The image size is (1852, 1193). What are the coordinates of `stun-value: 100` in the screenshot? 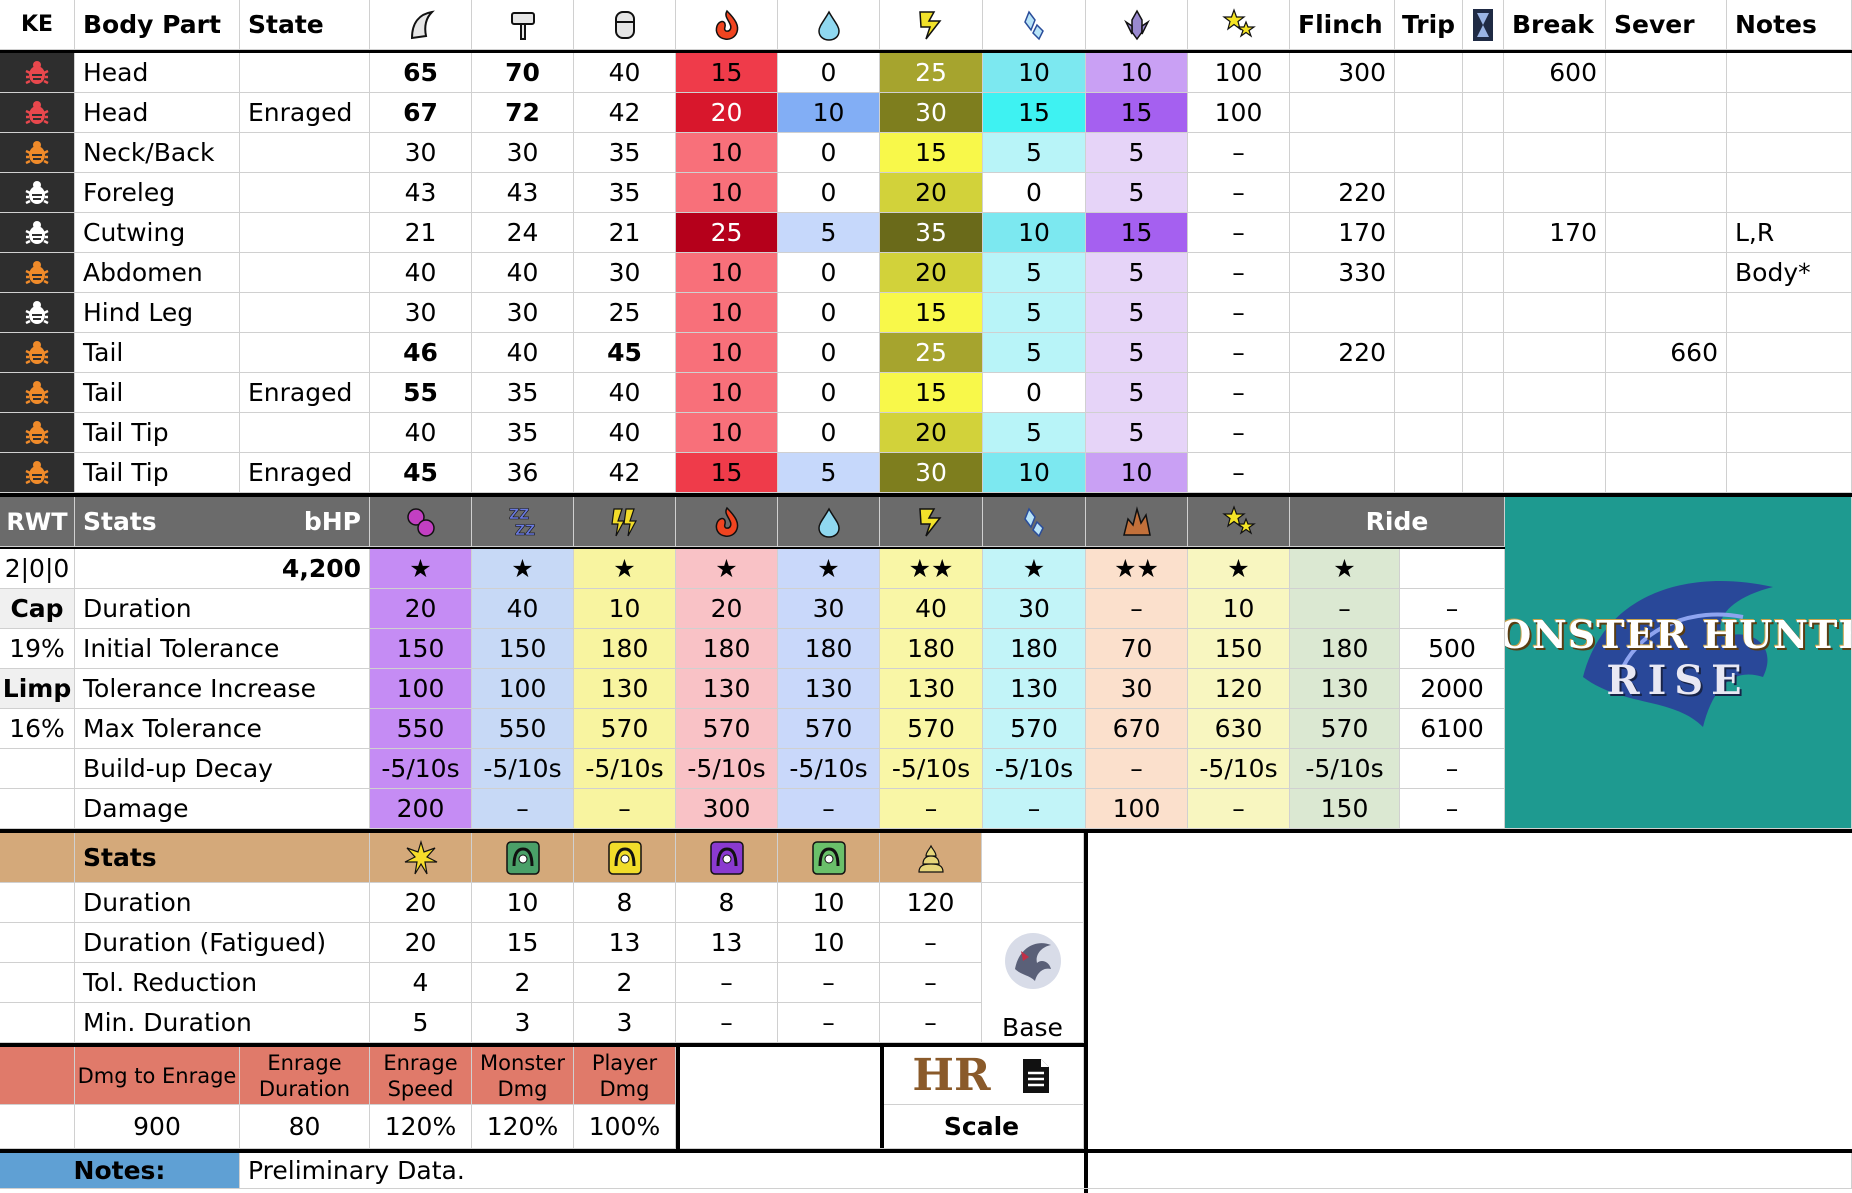 It's located at (1239, 113).